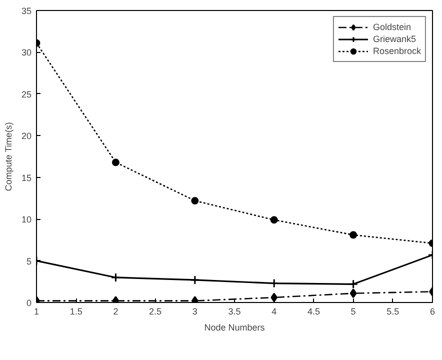 The image size is (442, 360). I want to click on x-tick-label: 6, so click(433, 311).